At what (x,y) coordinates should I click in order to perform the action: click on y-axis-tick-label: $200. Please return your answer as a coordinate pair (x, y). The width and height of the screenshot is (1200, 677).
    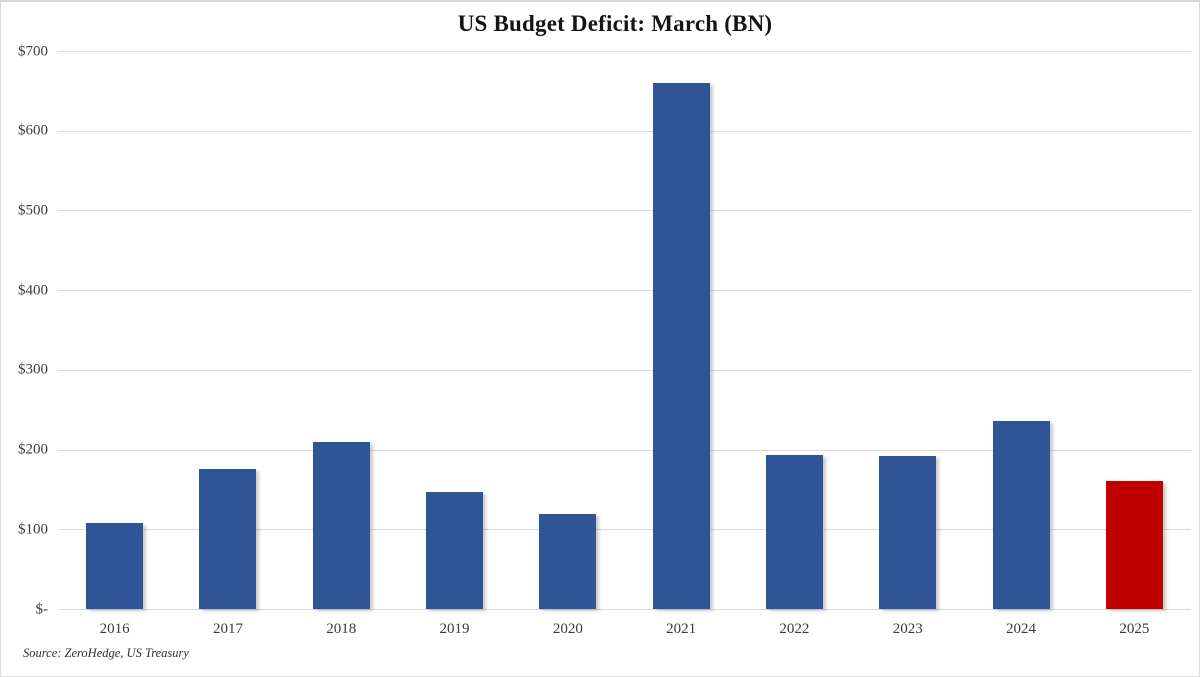
    Looking at the image, I should click on (33, 449).